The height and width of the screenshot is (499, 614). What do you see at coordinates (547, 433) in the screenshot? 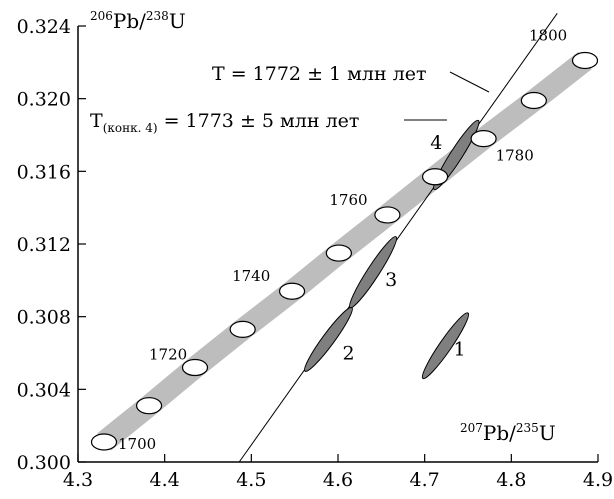
I see `x-axis-title-post: U` at bounding box center [547, 433].